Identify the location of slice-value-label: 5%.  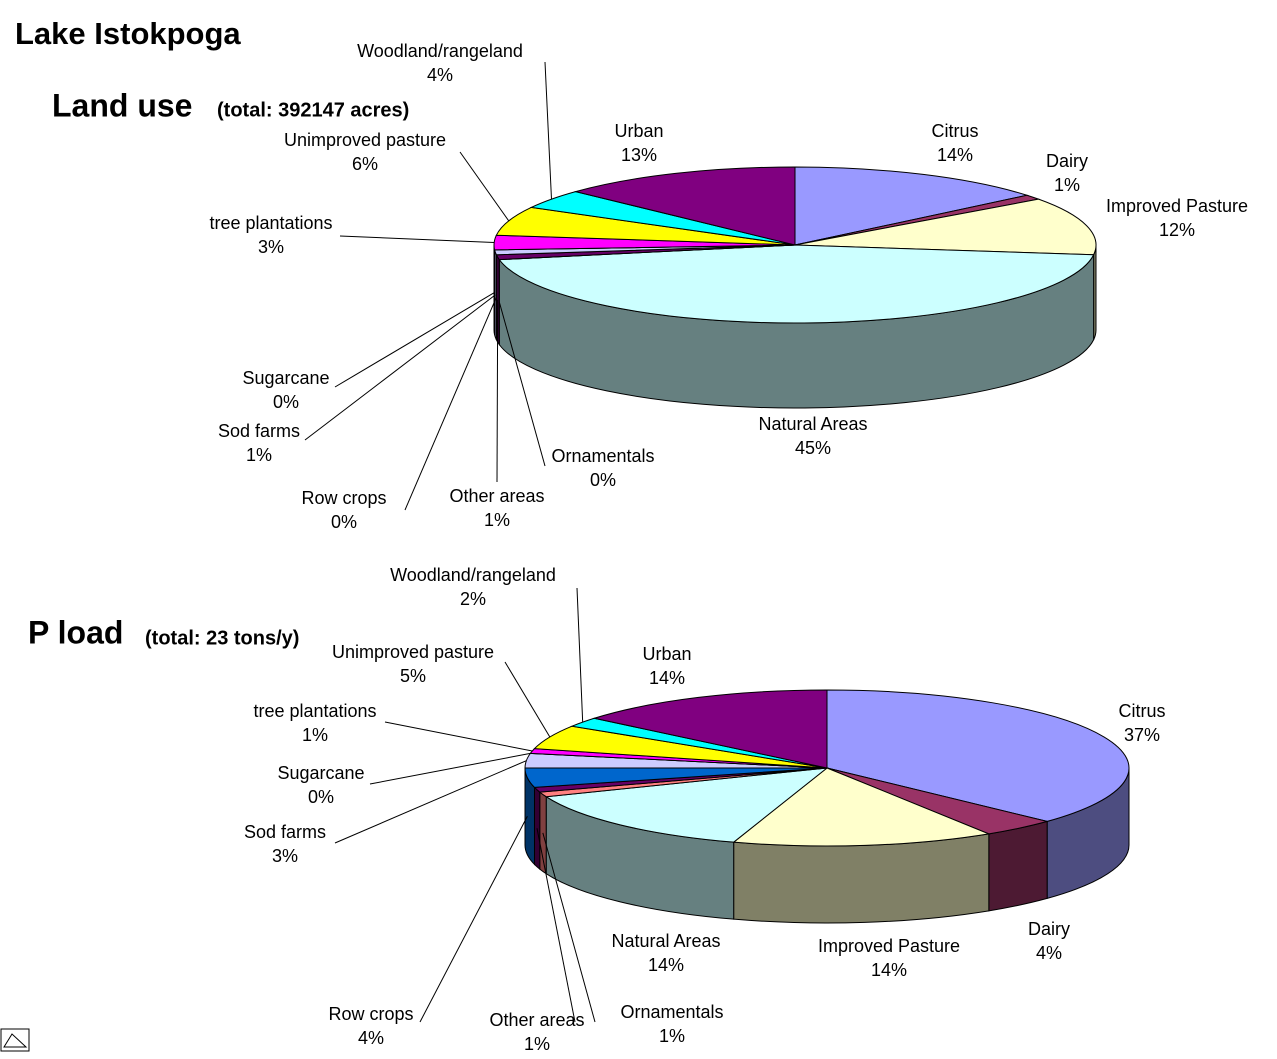
(413, 676).